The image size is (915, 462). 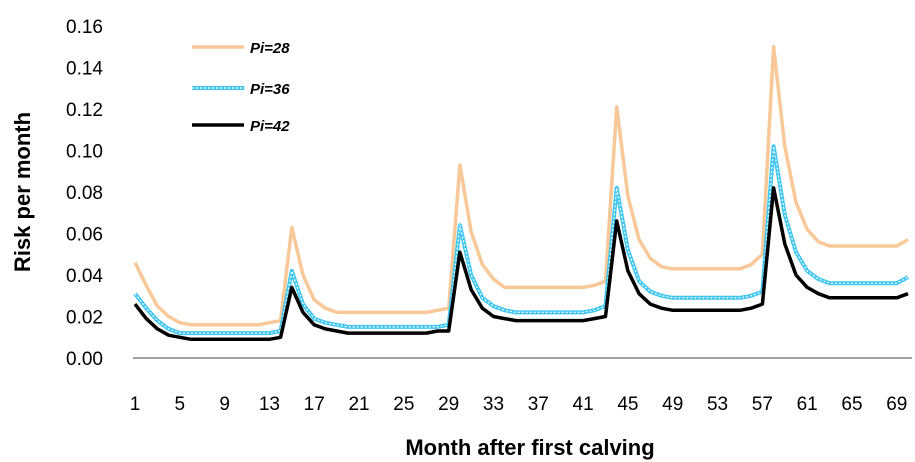 I want to click on y-axis-title: Risk per month, so click(x=22, y=192).